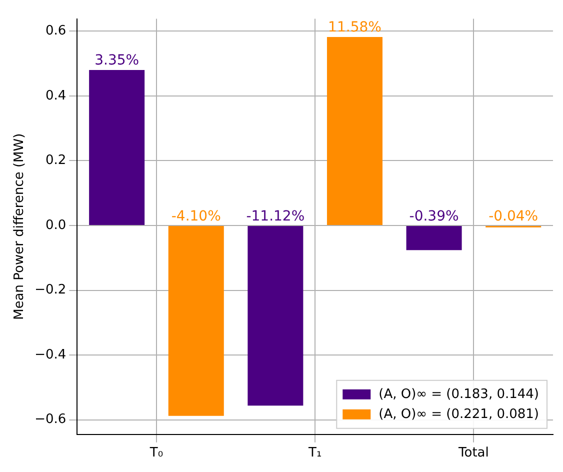 This screenshot has height=472, width=563. I want to click on annotation: -0.39%, so click(434, 216).